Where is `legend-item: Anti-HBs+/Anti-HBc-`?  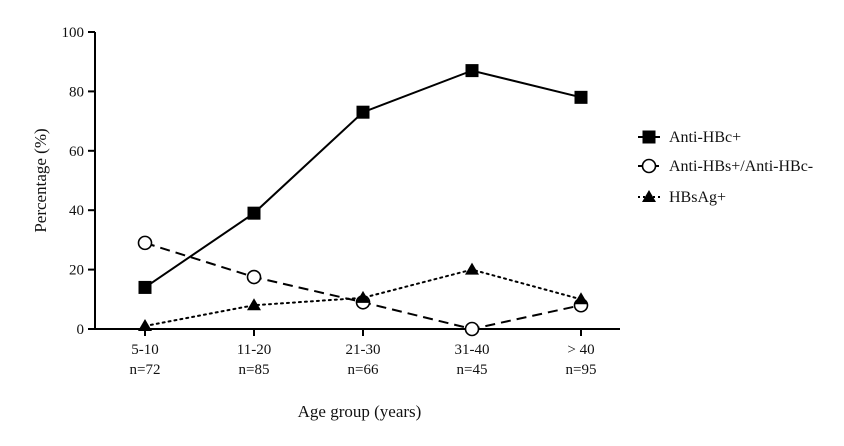
legend-item: Anti-HBs+/Anti-HBc- is located at coordinates (725, 166).